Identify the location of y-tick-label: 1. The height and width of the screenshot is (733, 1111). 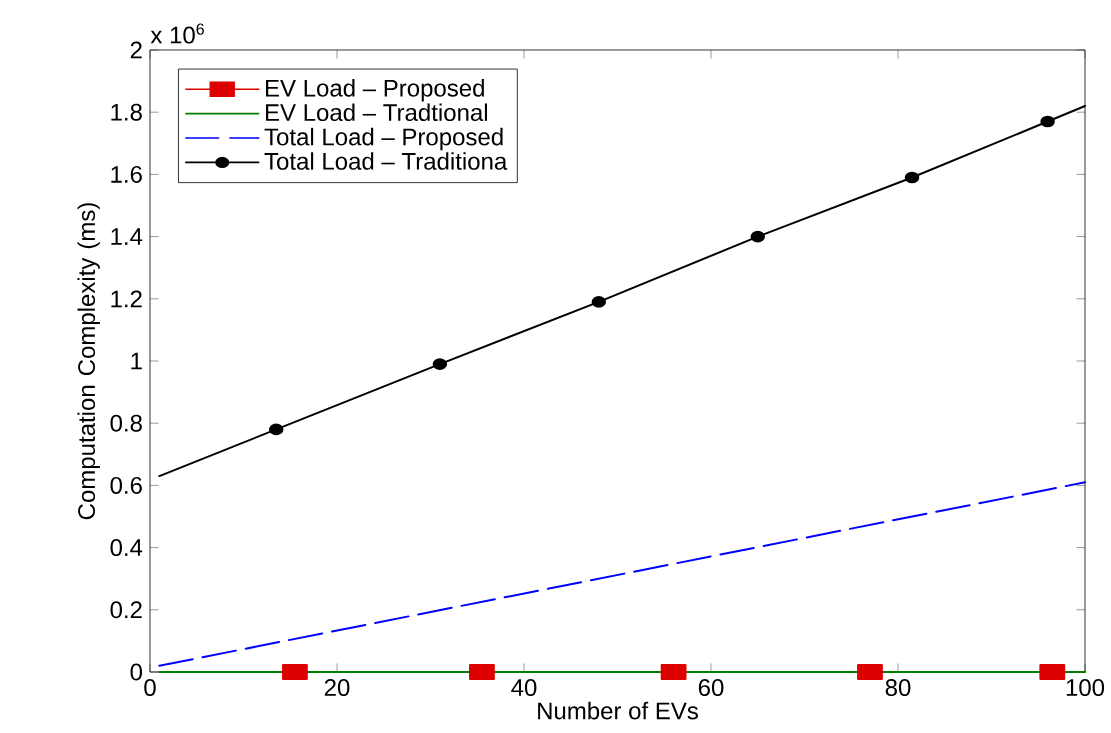
(136, 361).